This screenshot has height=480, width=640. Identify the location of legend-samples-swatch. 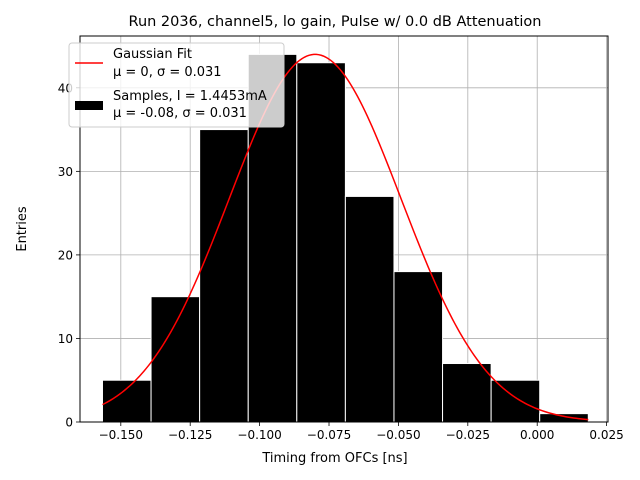
(89, 105).